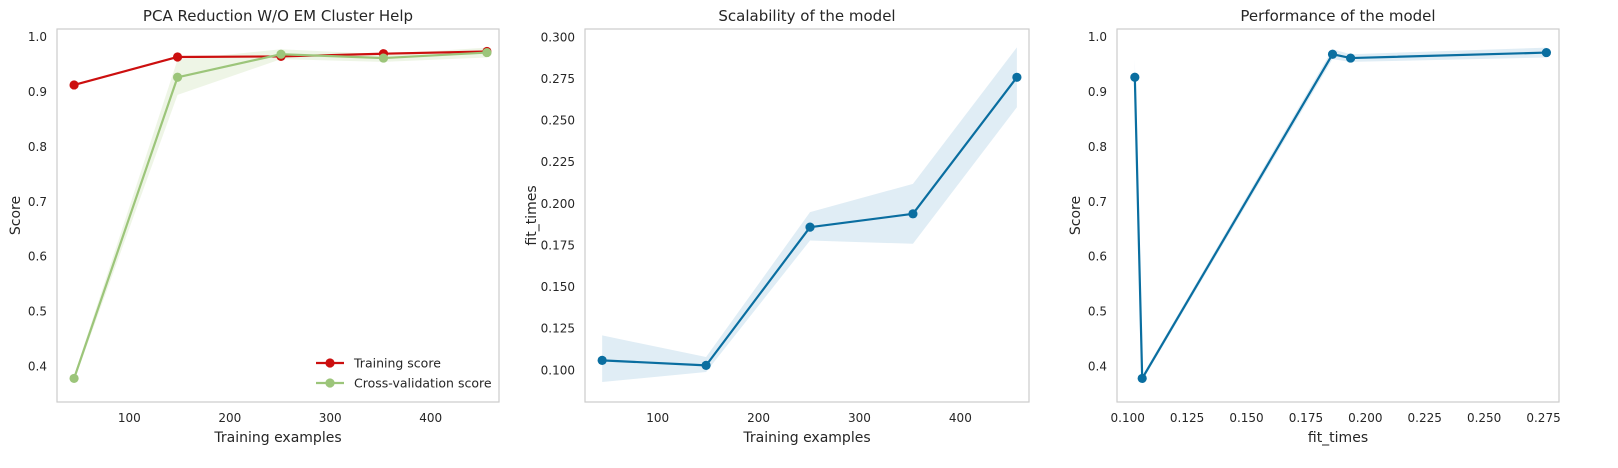 This screenshot has height=468, width=1618. Describe the element at coordinates (1338, 438) in the screenshot. I see `x-axis-label: fit_times` at that location.